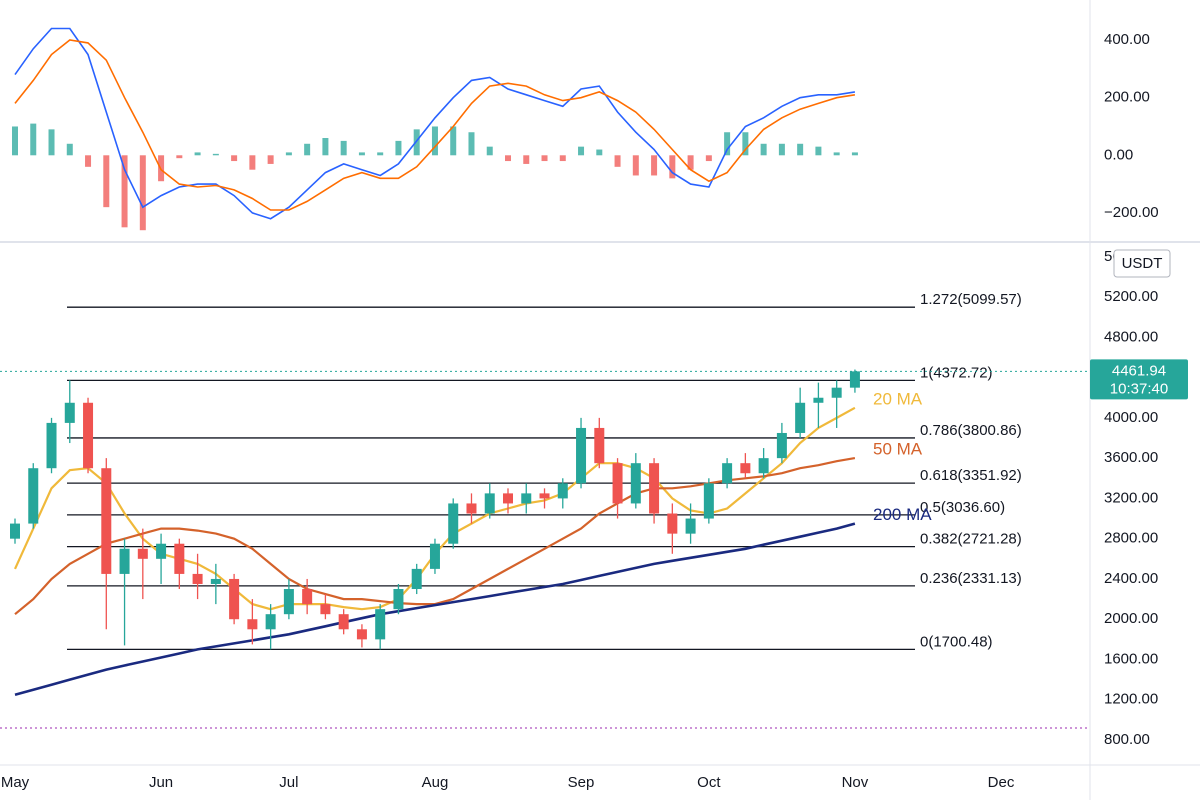  I want to click on y-tick-label: 1600.00, so click(1131, 658).